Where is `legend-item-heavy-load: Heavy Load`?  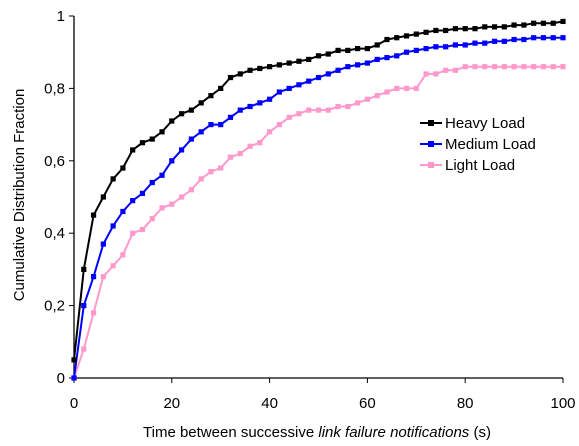
legend-item-heavy-load: Heavy Load is located at coordinates (472, 123).